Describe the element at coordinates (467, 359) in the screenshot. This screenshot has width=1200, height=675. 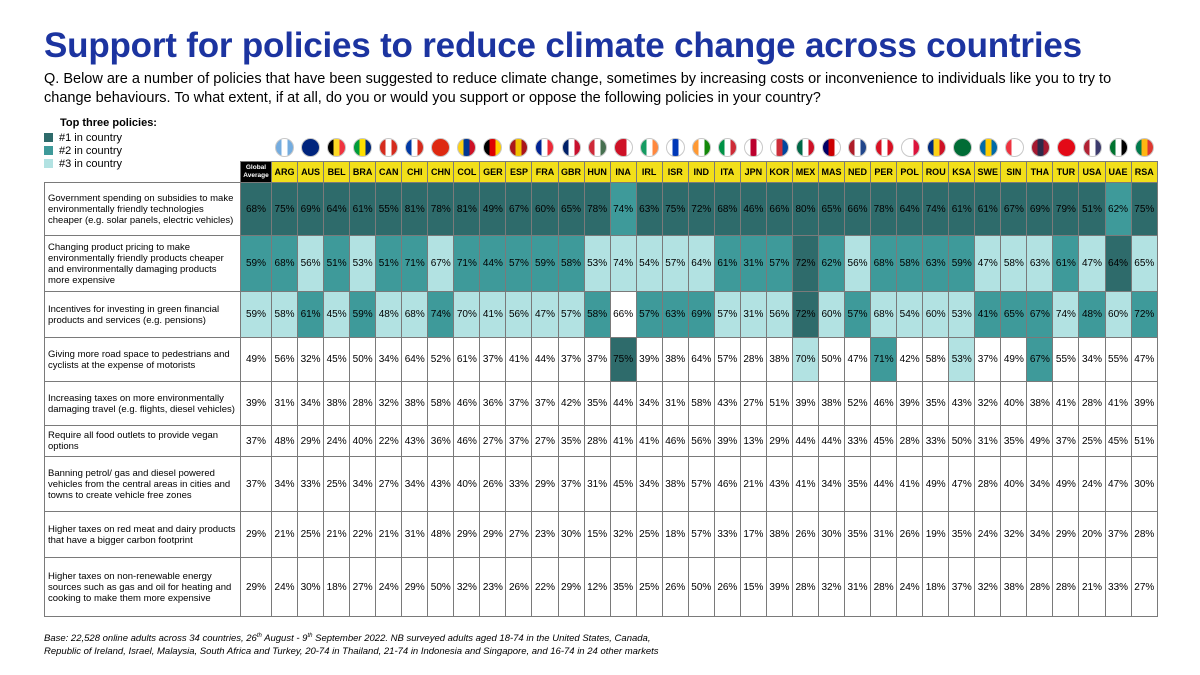
I see `value-cell-col: 61%` at that location.